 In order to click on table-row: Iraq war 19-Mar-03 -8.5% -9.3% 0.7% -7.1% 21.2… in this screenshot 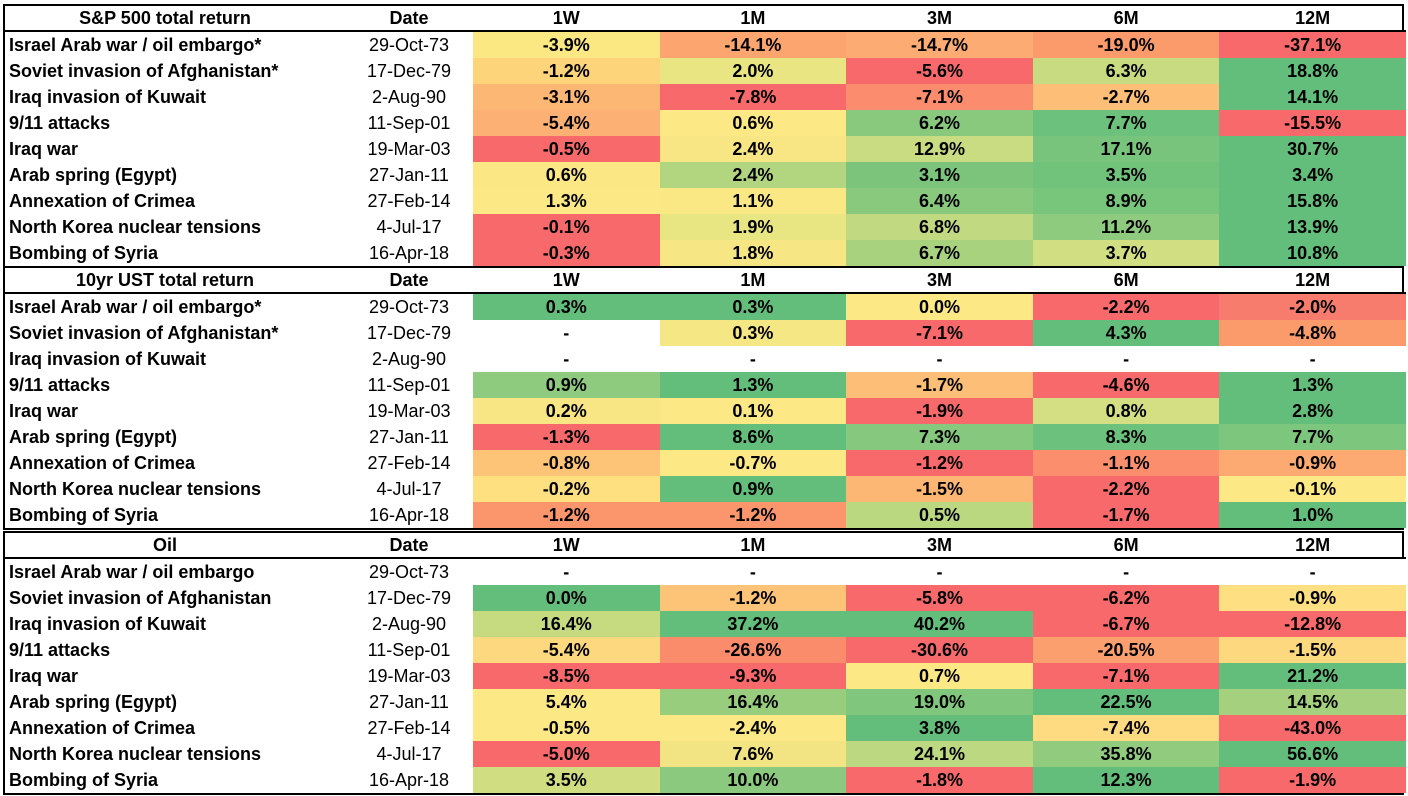, I will do `click(705, 676)`.